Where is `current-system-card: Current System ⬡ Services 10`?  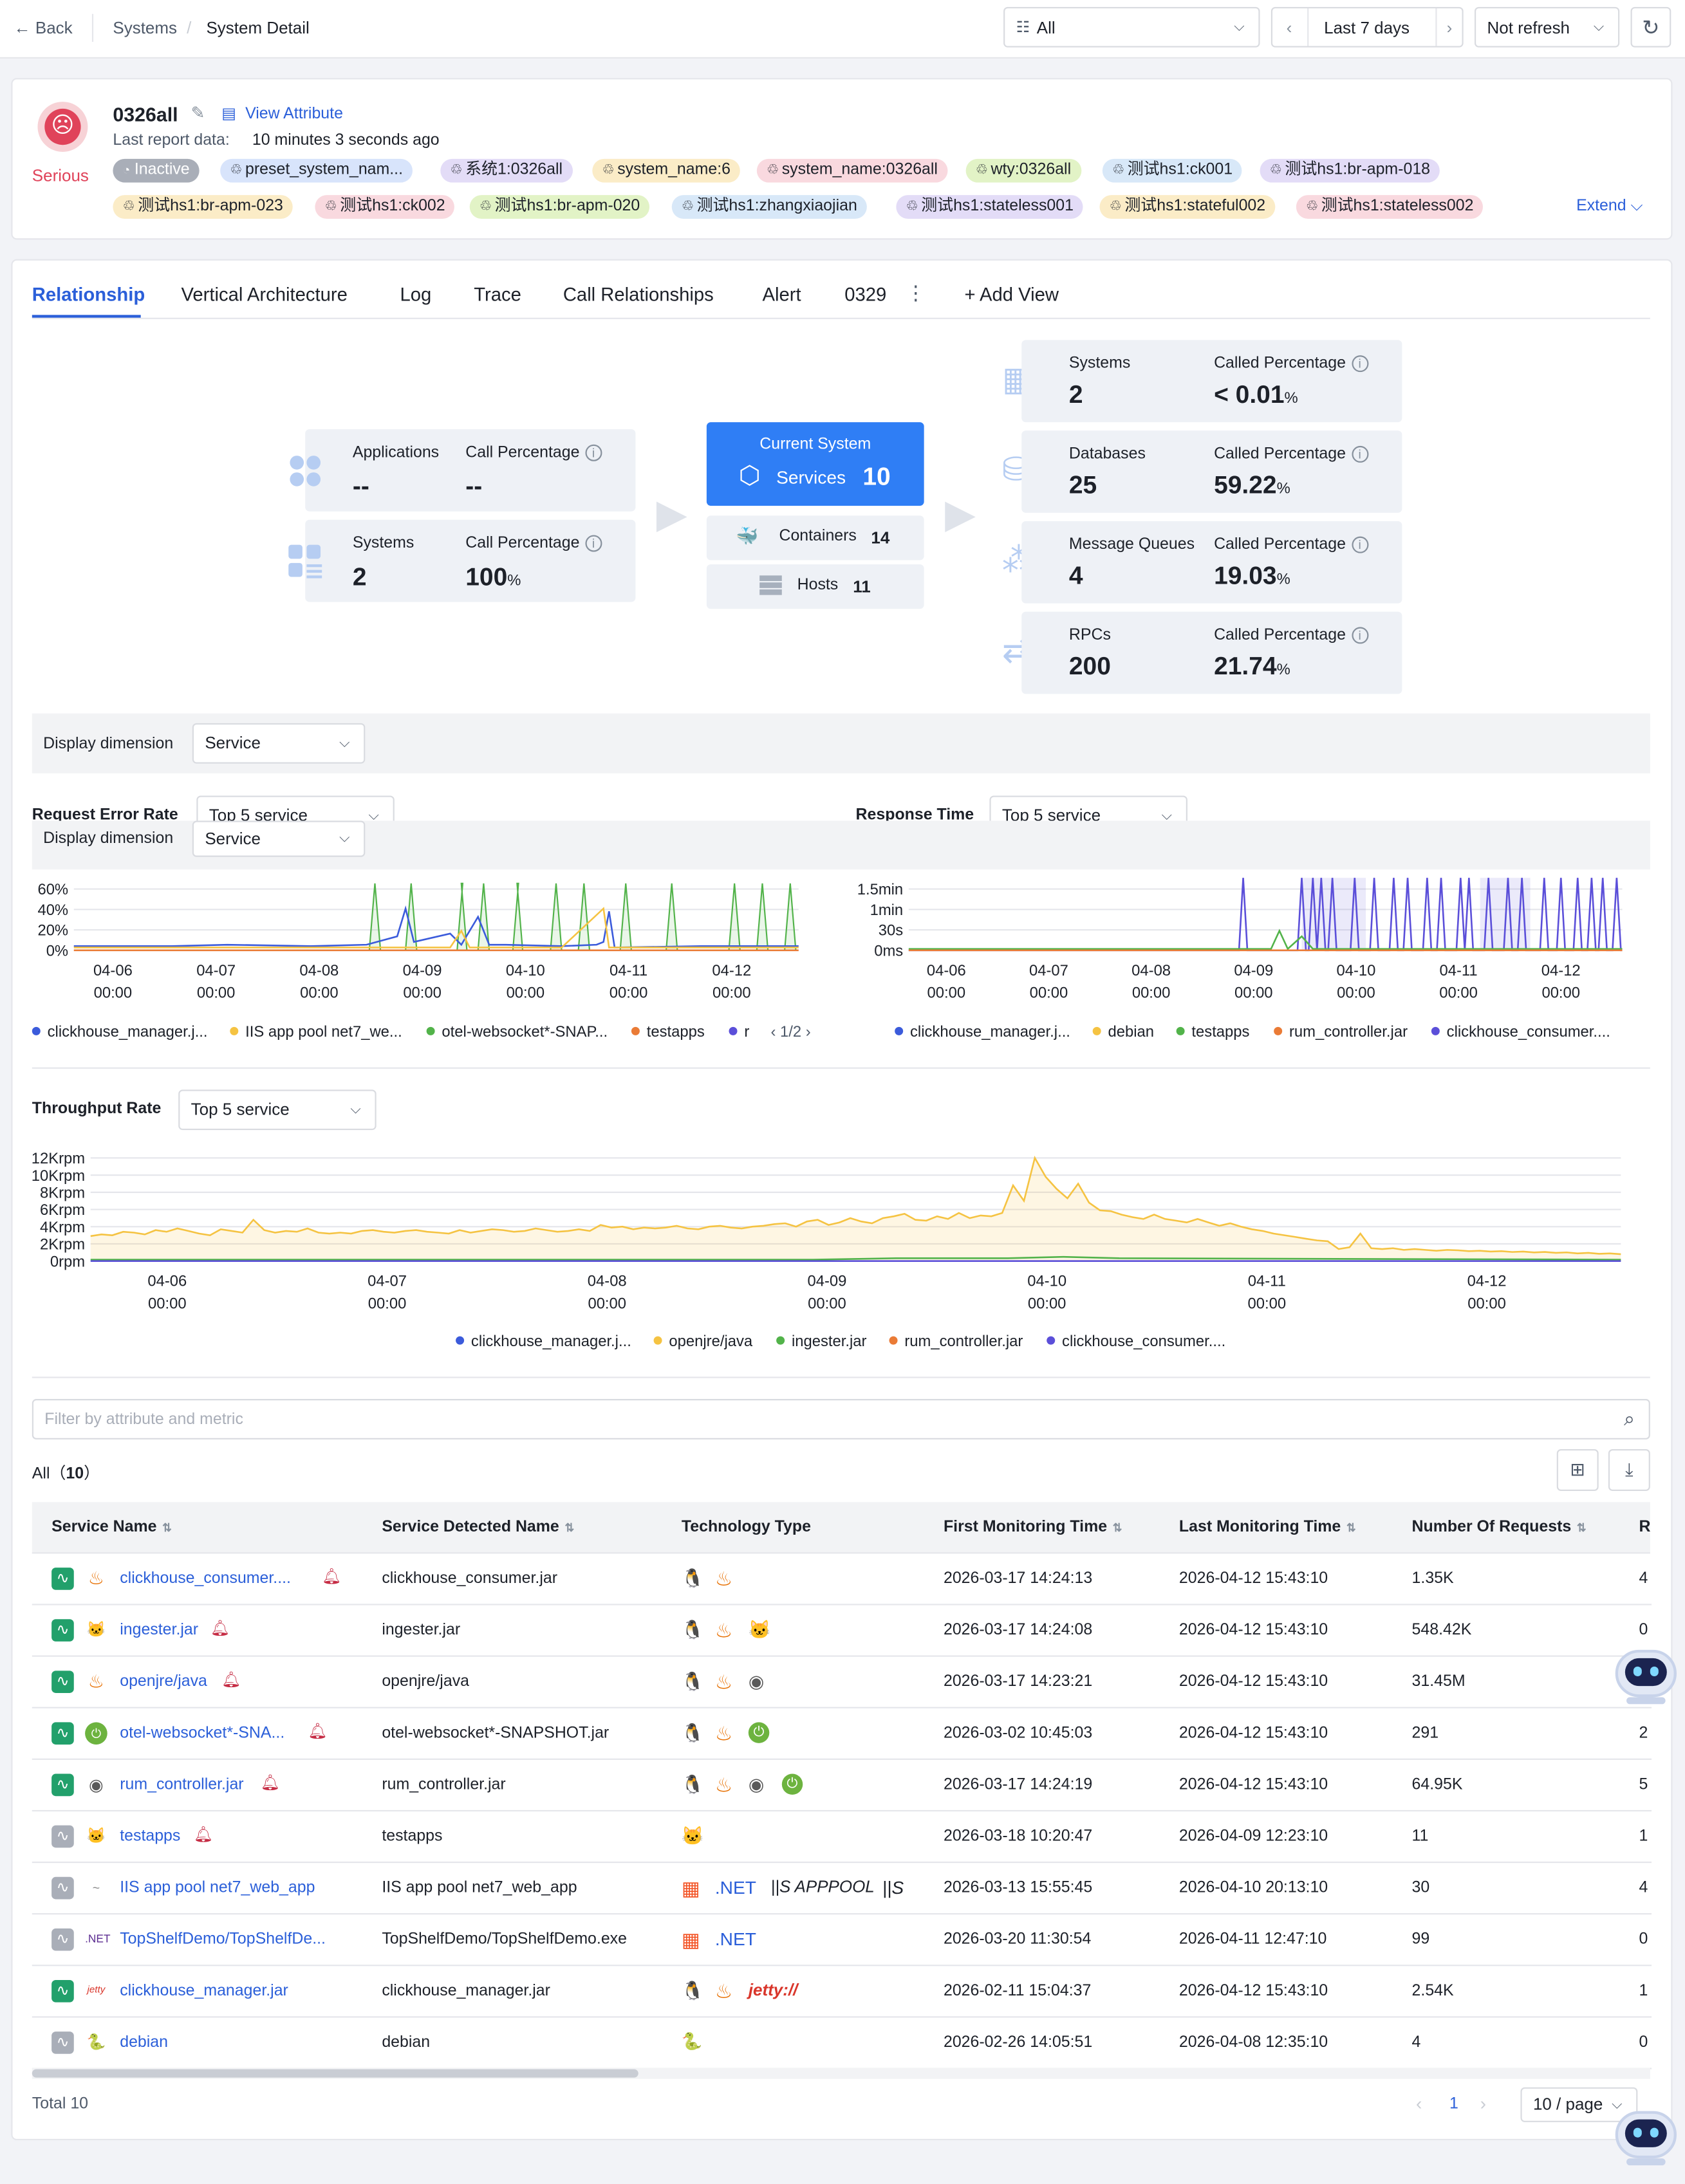 current-system-card: Current System ⬡ Services 10 is located at coordinates (815, 464).